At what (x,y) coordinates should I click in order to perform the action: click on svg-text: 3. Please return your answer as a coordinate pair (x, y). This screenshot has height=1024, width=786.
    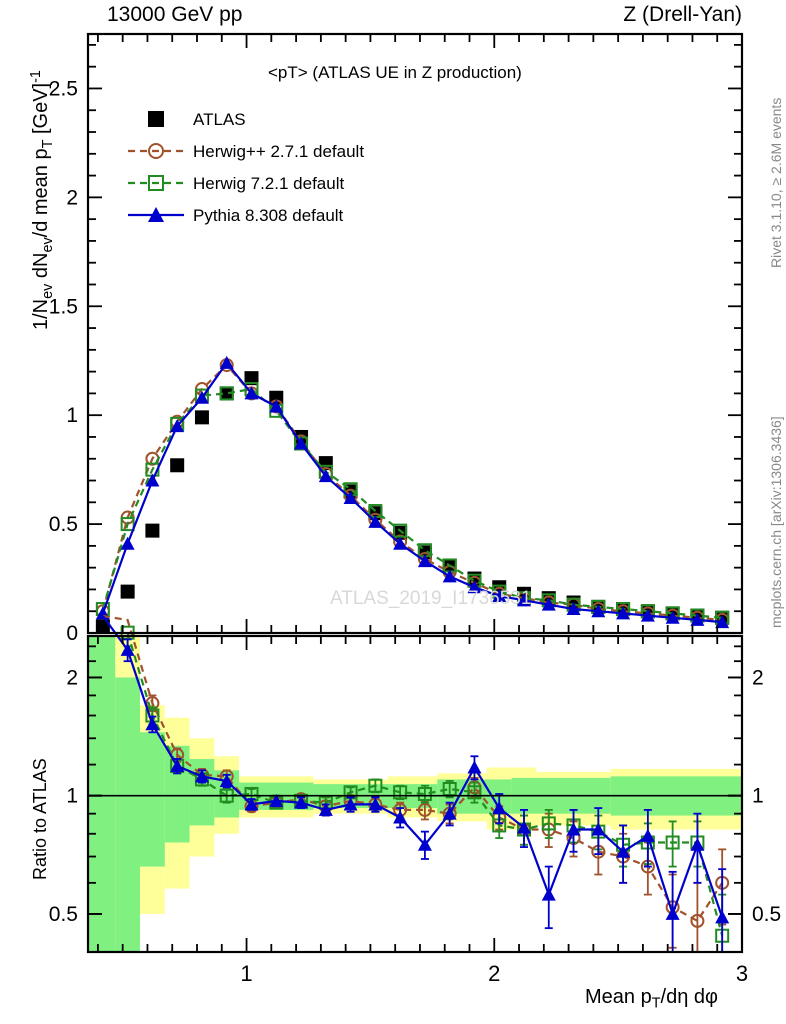
    Looking at the image, I should click on (742, 973).